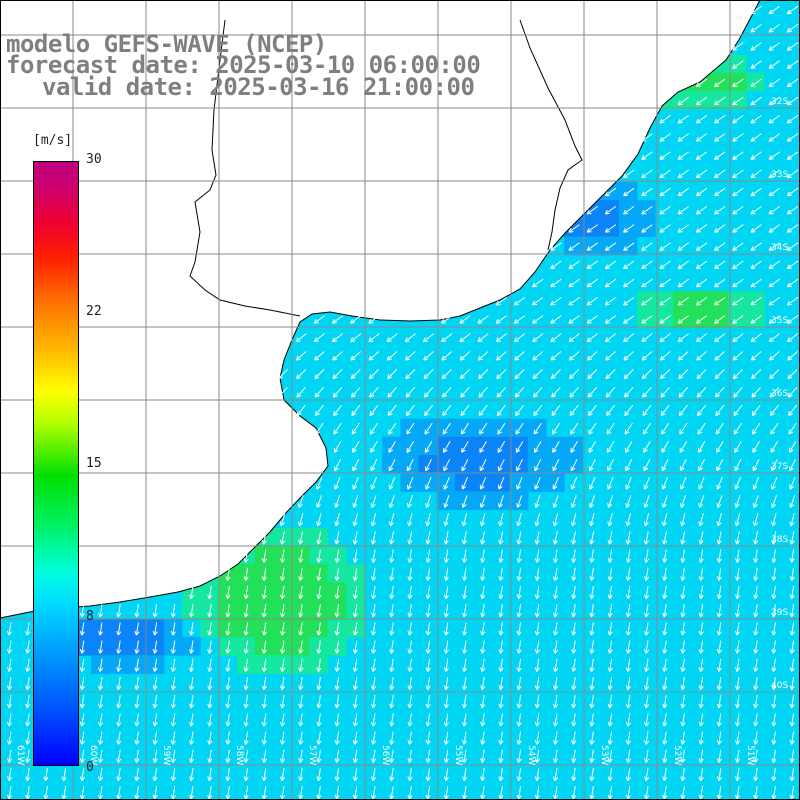 The image size is (800, 800). What do you see at coordinates (245, 168) in the screenshot?
I see `river-line` at bounding box center [245, 168].